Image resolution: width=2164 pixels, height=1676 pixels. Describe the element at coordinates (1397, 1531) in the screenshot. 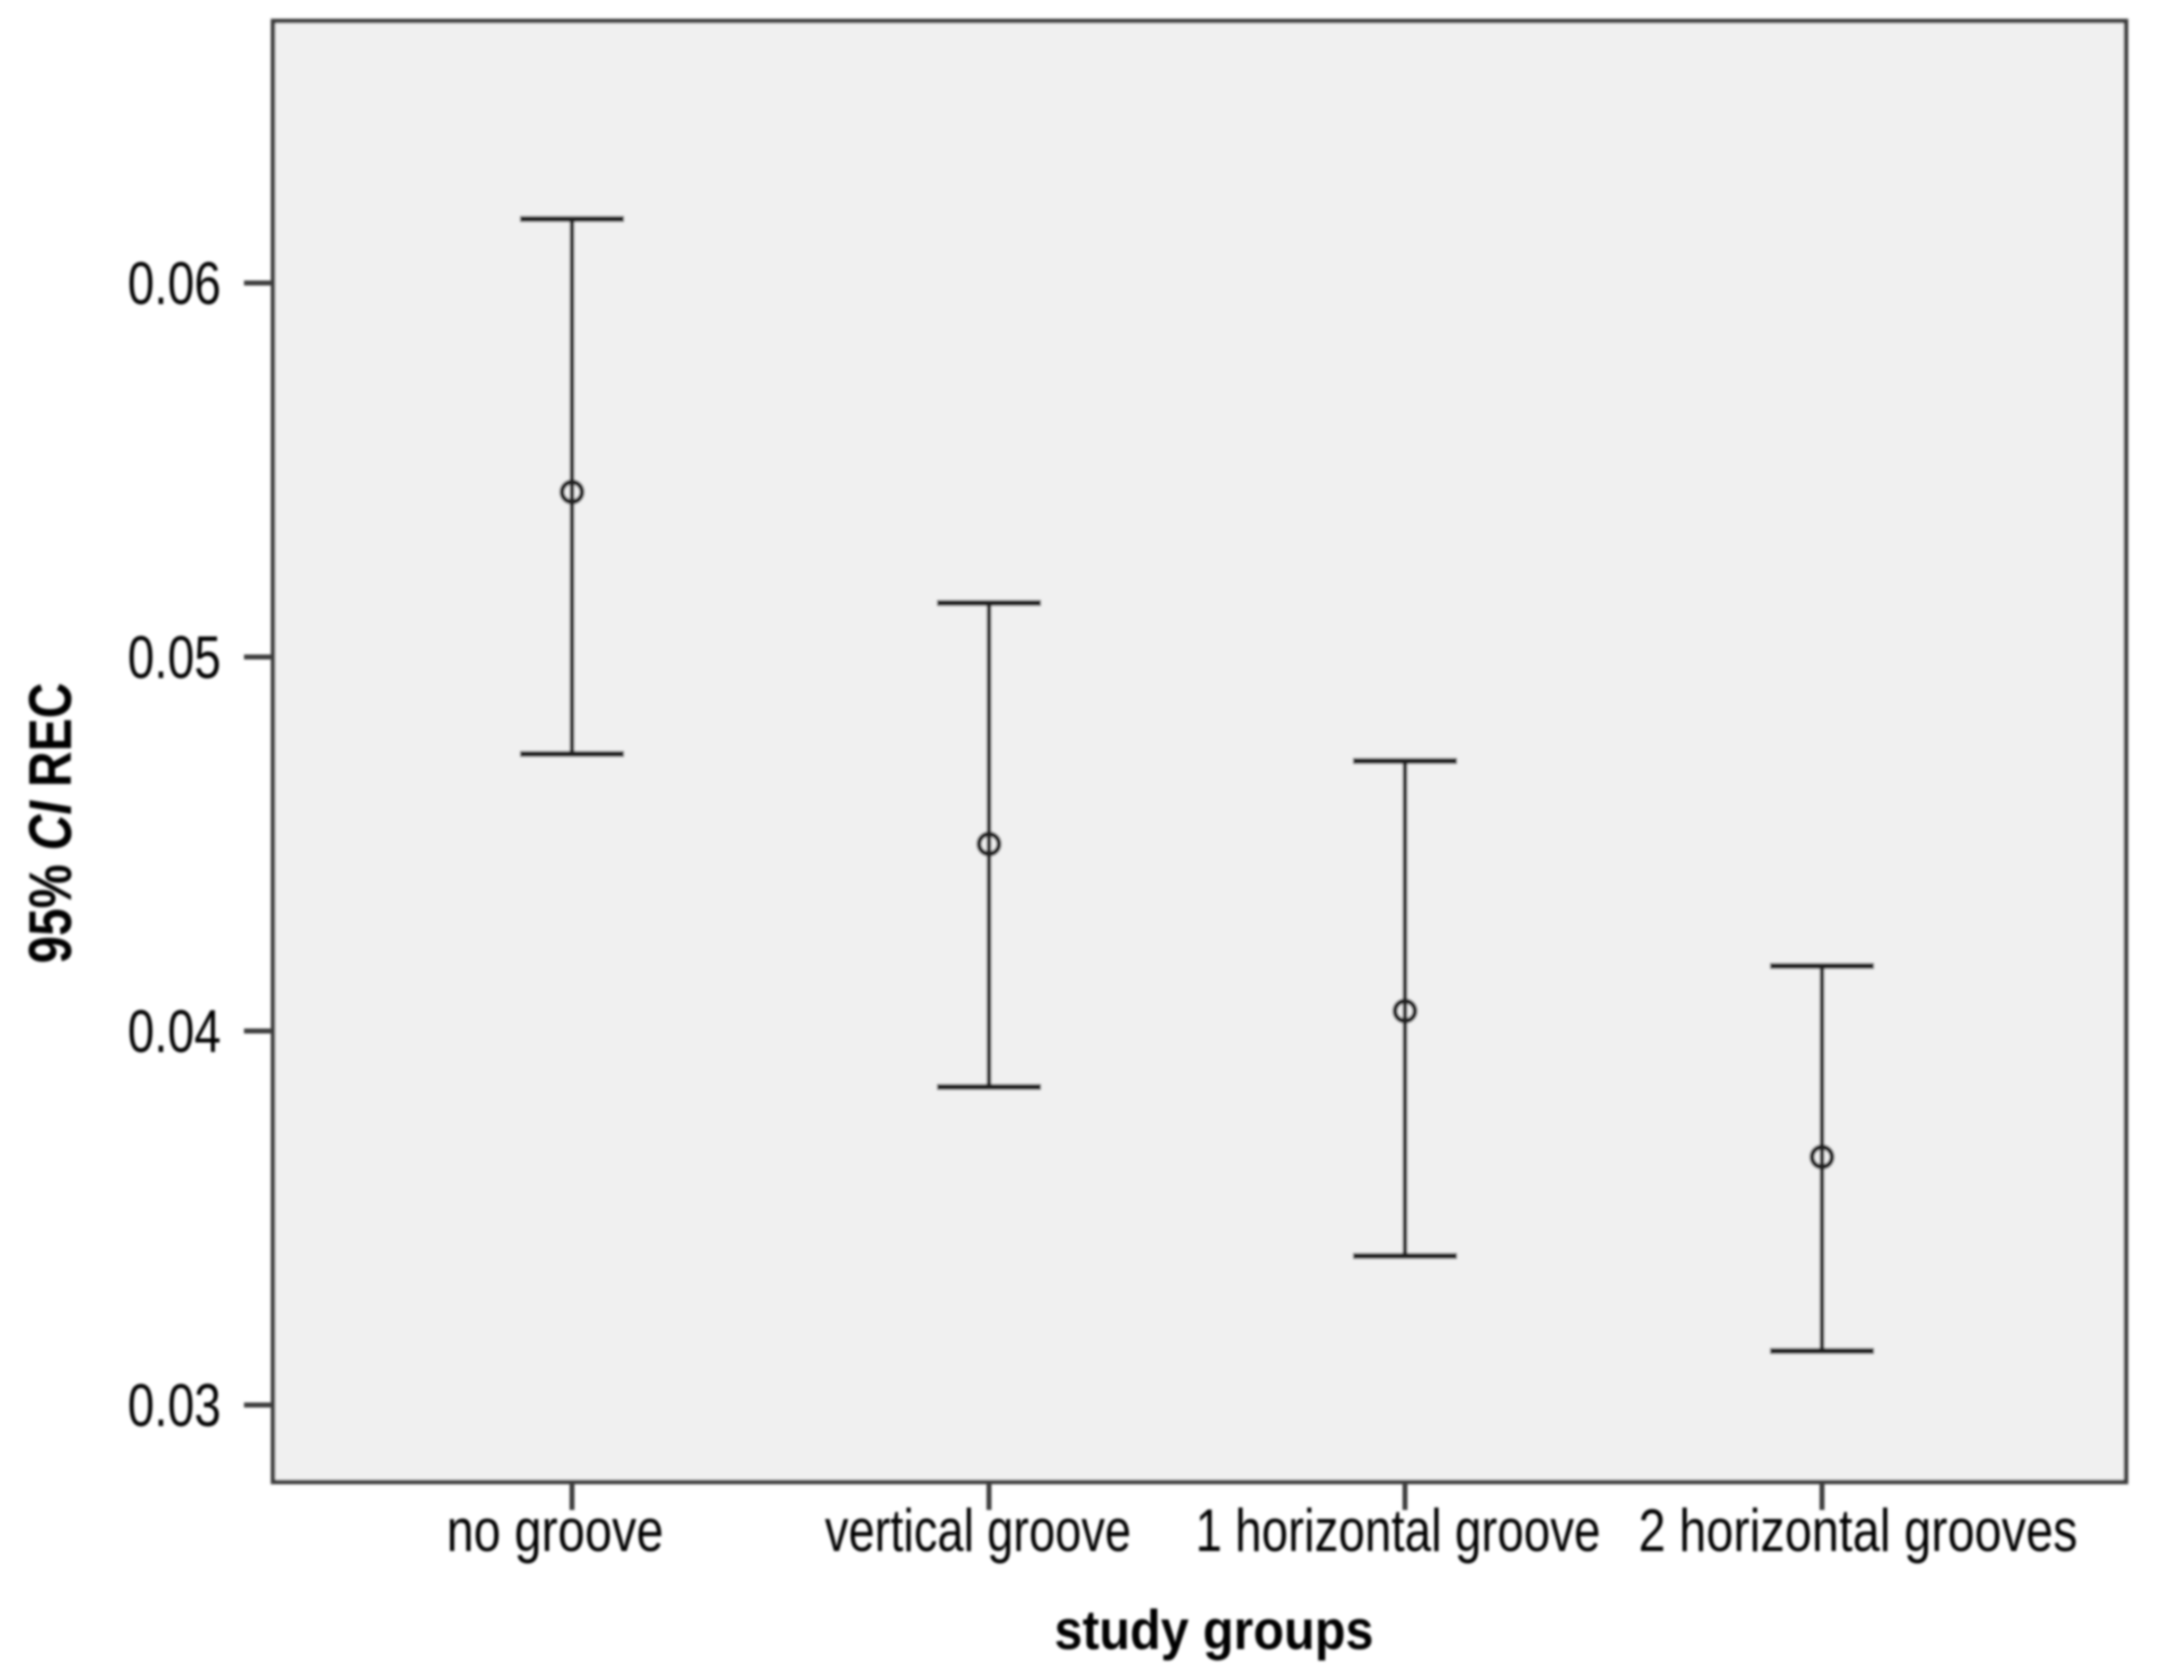

I see `svg-text: 1 horizontal groove` at that location.